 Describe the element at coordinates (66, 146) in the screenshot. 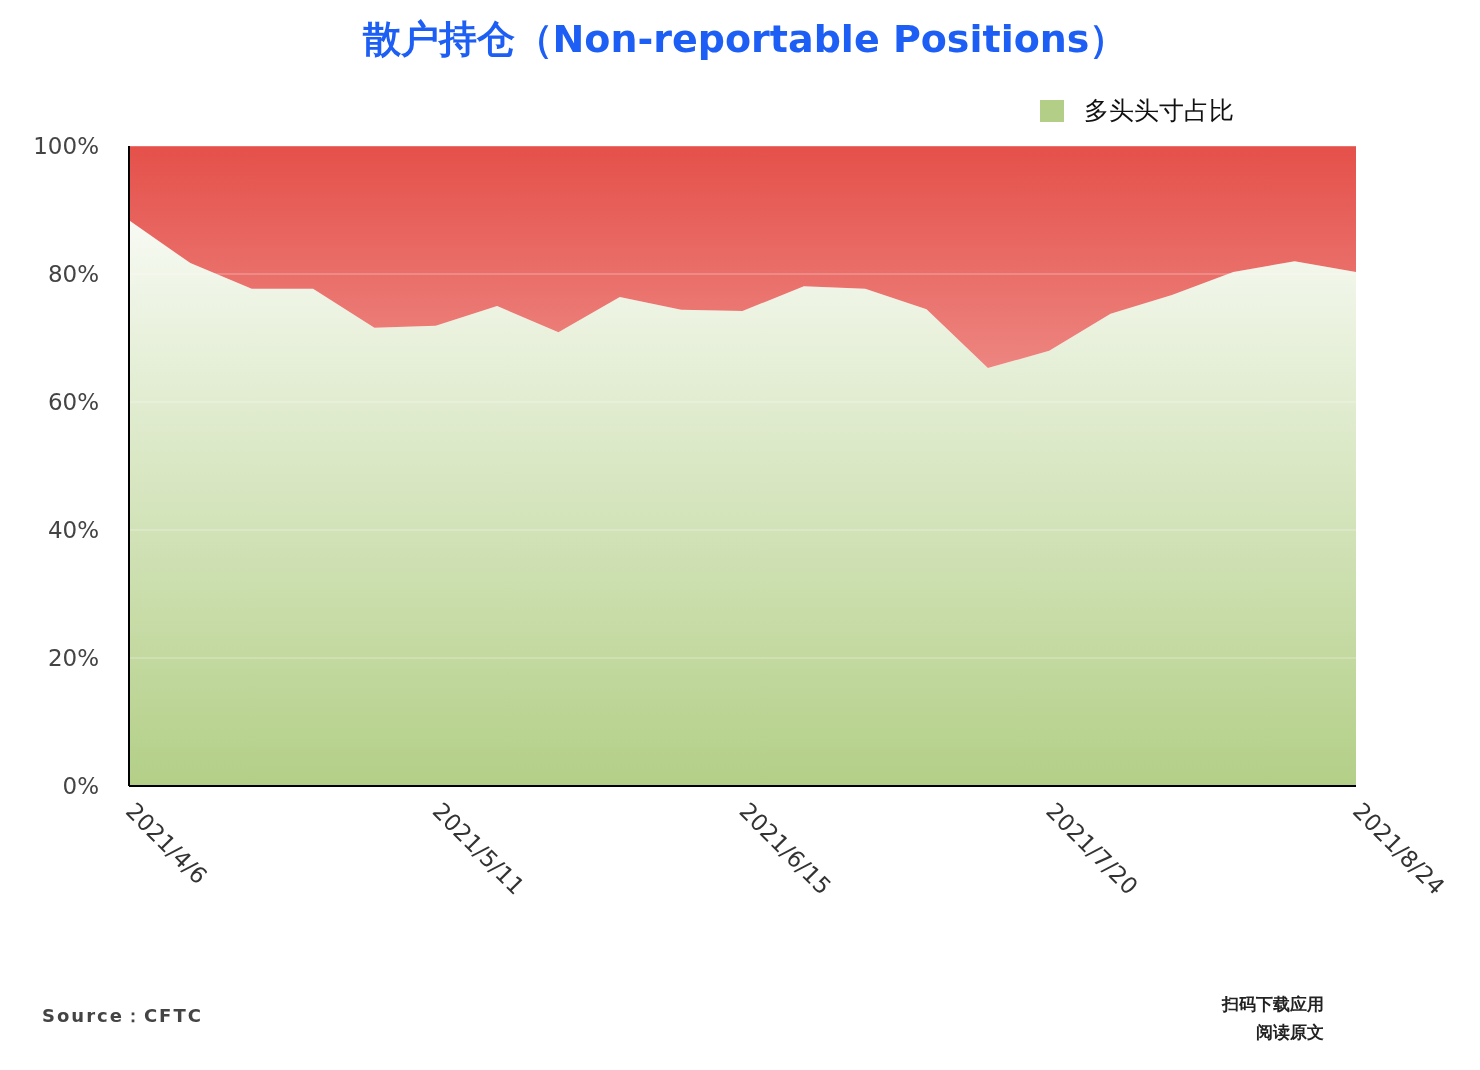

I see `y-tick-label: 100%` at that location.